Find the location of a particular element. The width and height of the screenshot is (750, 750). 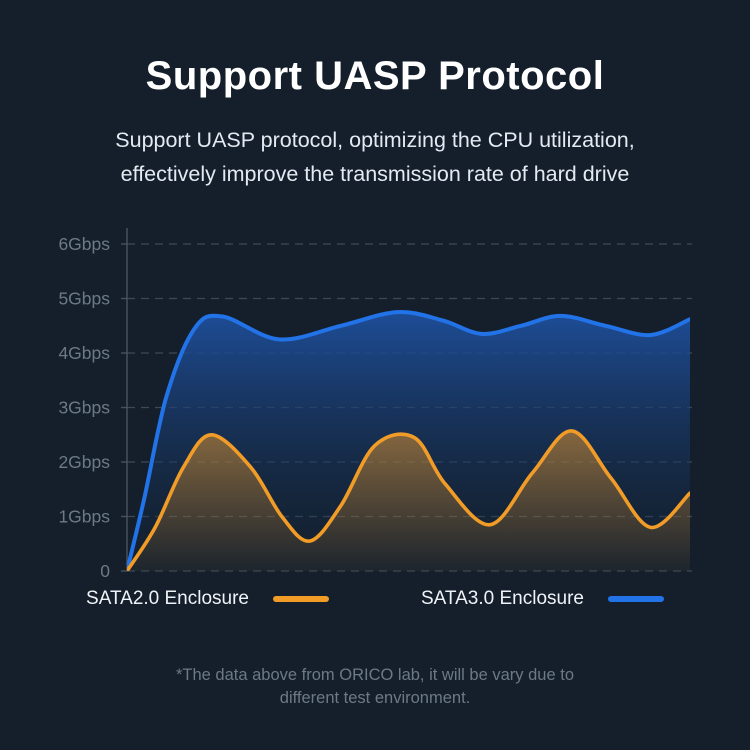

legend-item-sata2: SATA2.0 Enclosure is located at coordinates (207, 599).